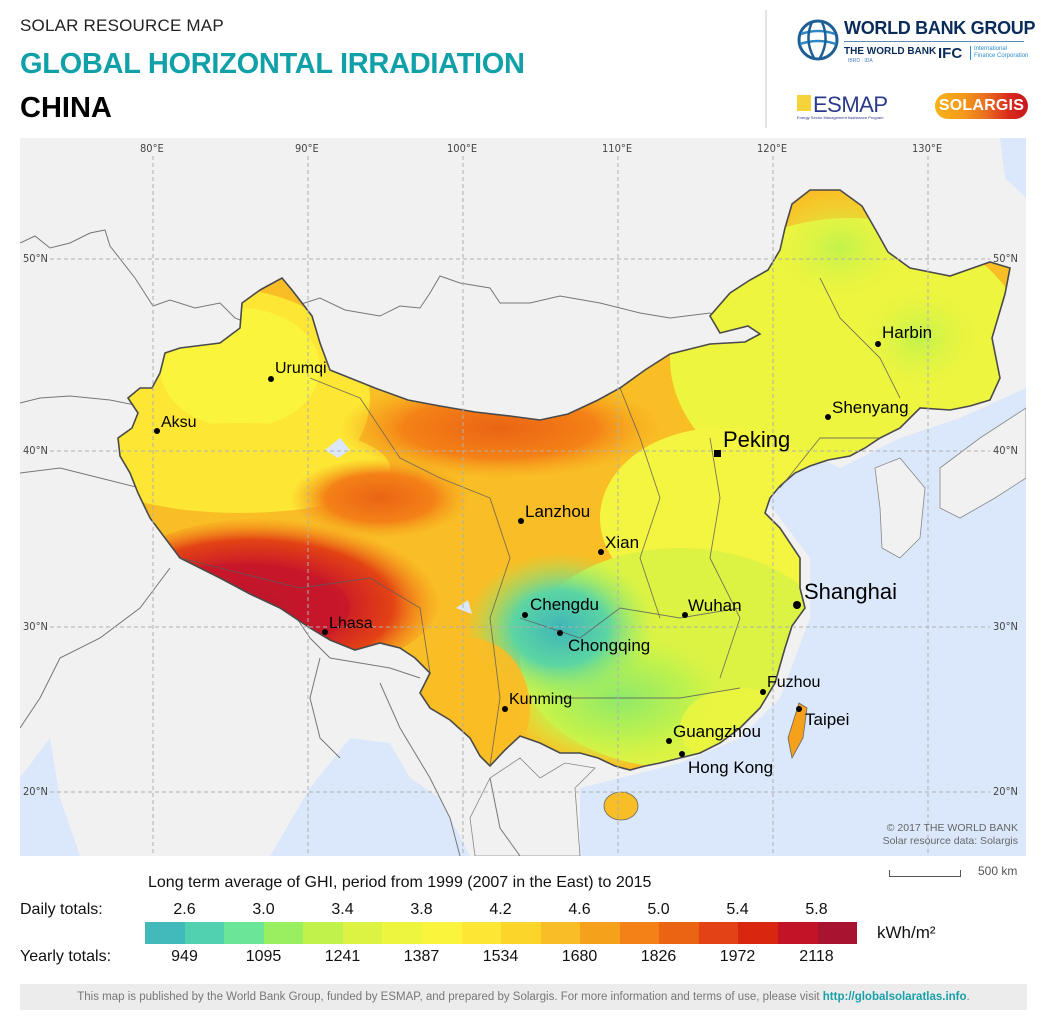 The image size is (1047, 1024). What do you see at coordinates (715, 605) in the screenshot?
I see `city-label-wuhan: Wuhan` at bounding box center [715, 605].